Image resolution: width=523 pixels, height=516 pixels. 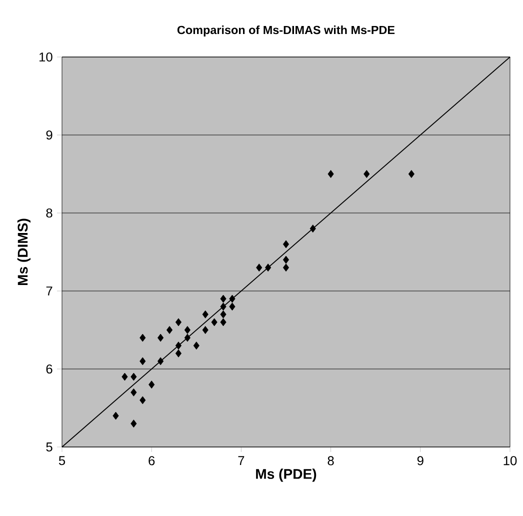 What do you see at coordinates (286, 475) in the screenshot?
I see `x-axis-title: Ms (PDE)` at bounding box center [286, 475].